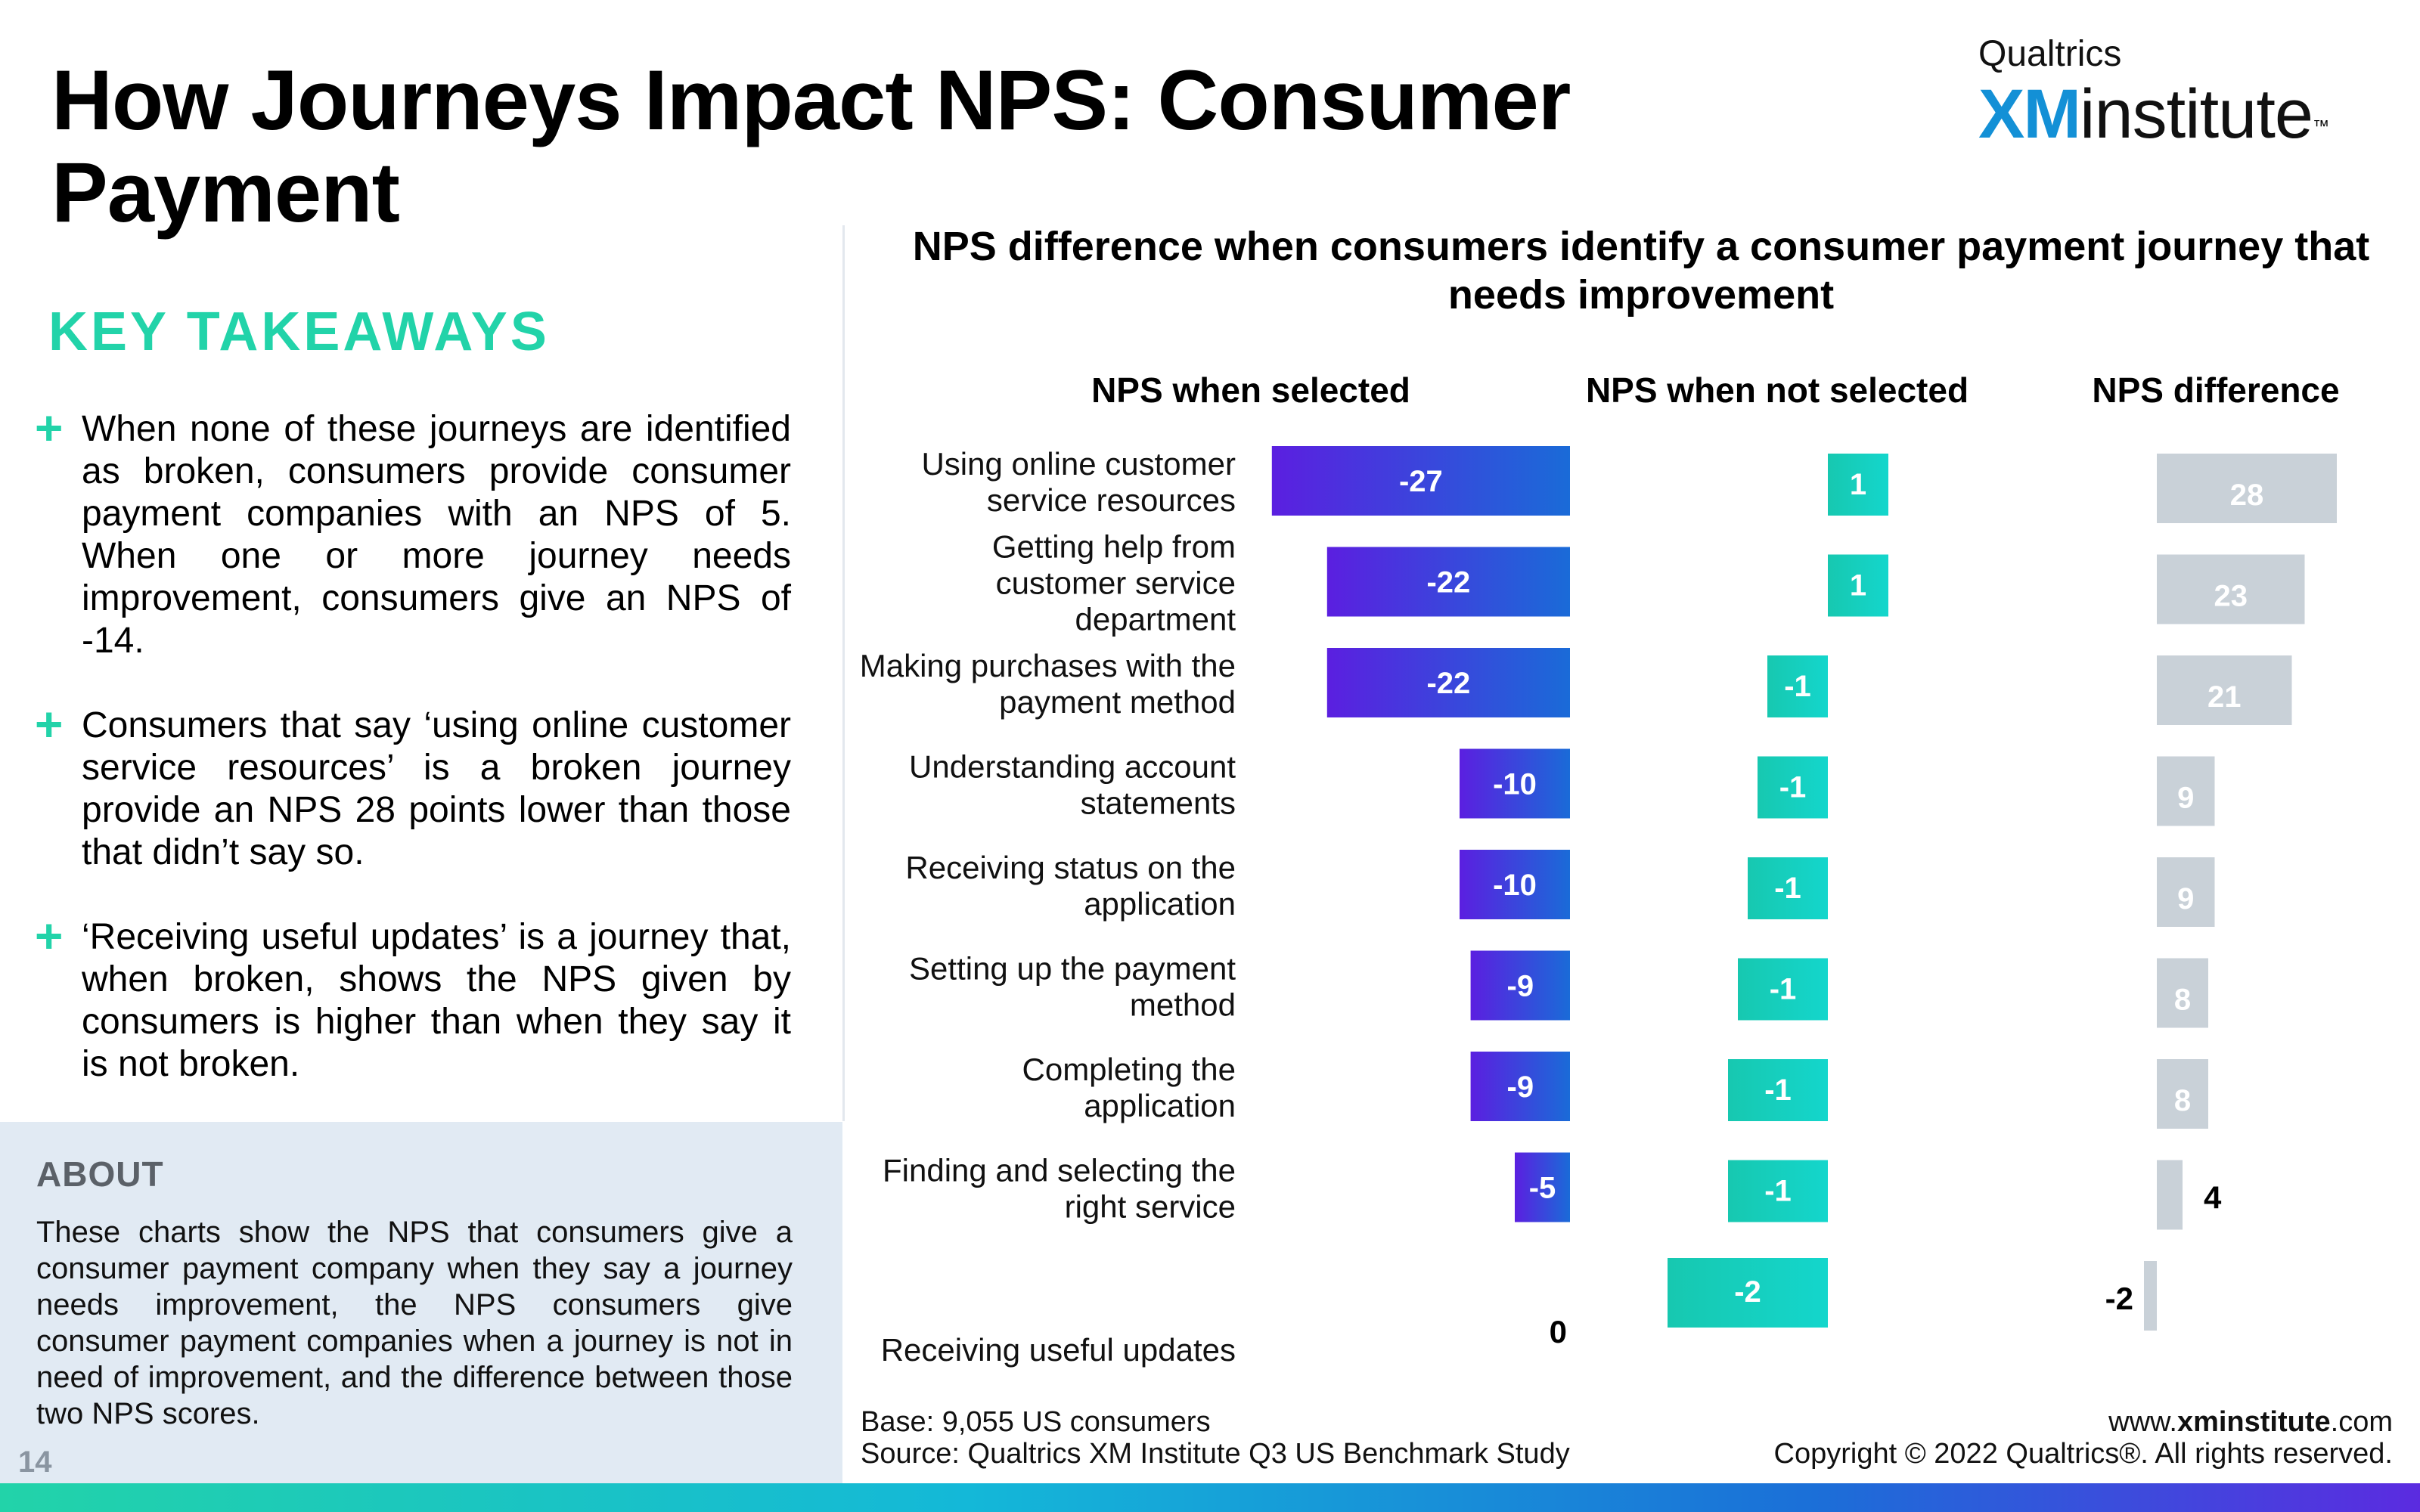 The image size is (2420, 1512). What do you see at coordinates (1036, 1422) in the screenshot?
I see `base-note: Base: 9,055 US consumers` at bounding box center [1036, 1422].